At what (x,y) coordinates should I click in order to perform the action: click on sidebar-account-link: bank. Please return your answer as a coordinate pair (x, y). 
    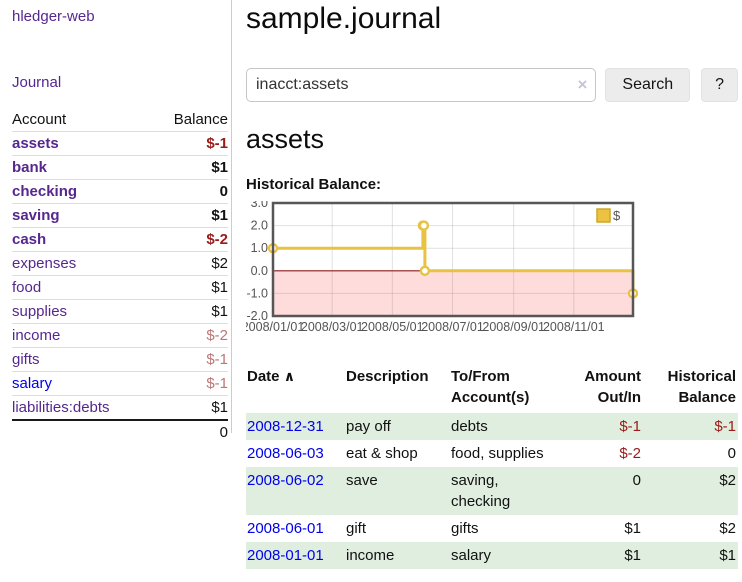
    Looking at the image, I should click on (30, 167).